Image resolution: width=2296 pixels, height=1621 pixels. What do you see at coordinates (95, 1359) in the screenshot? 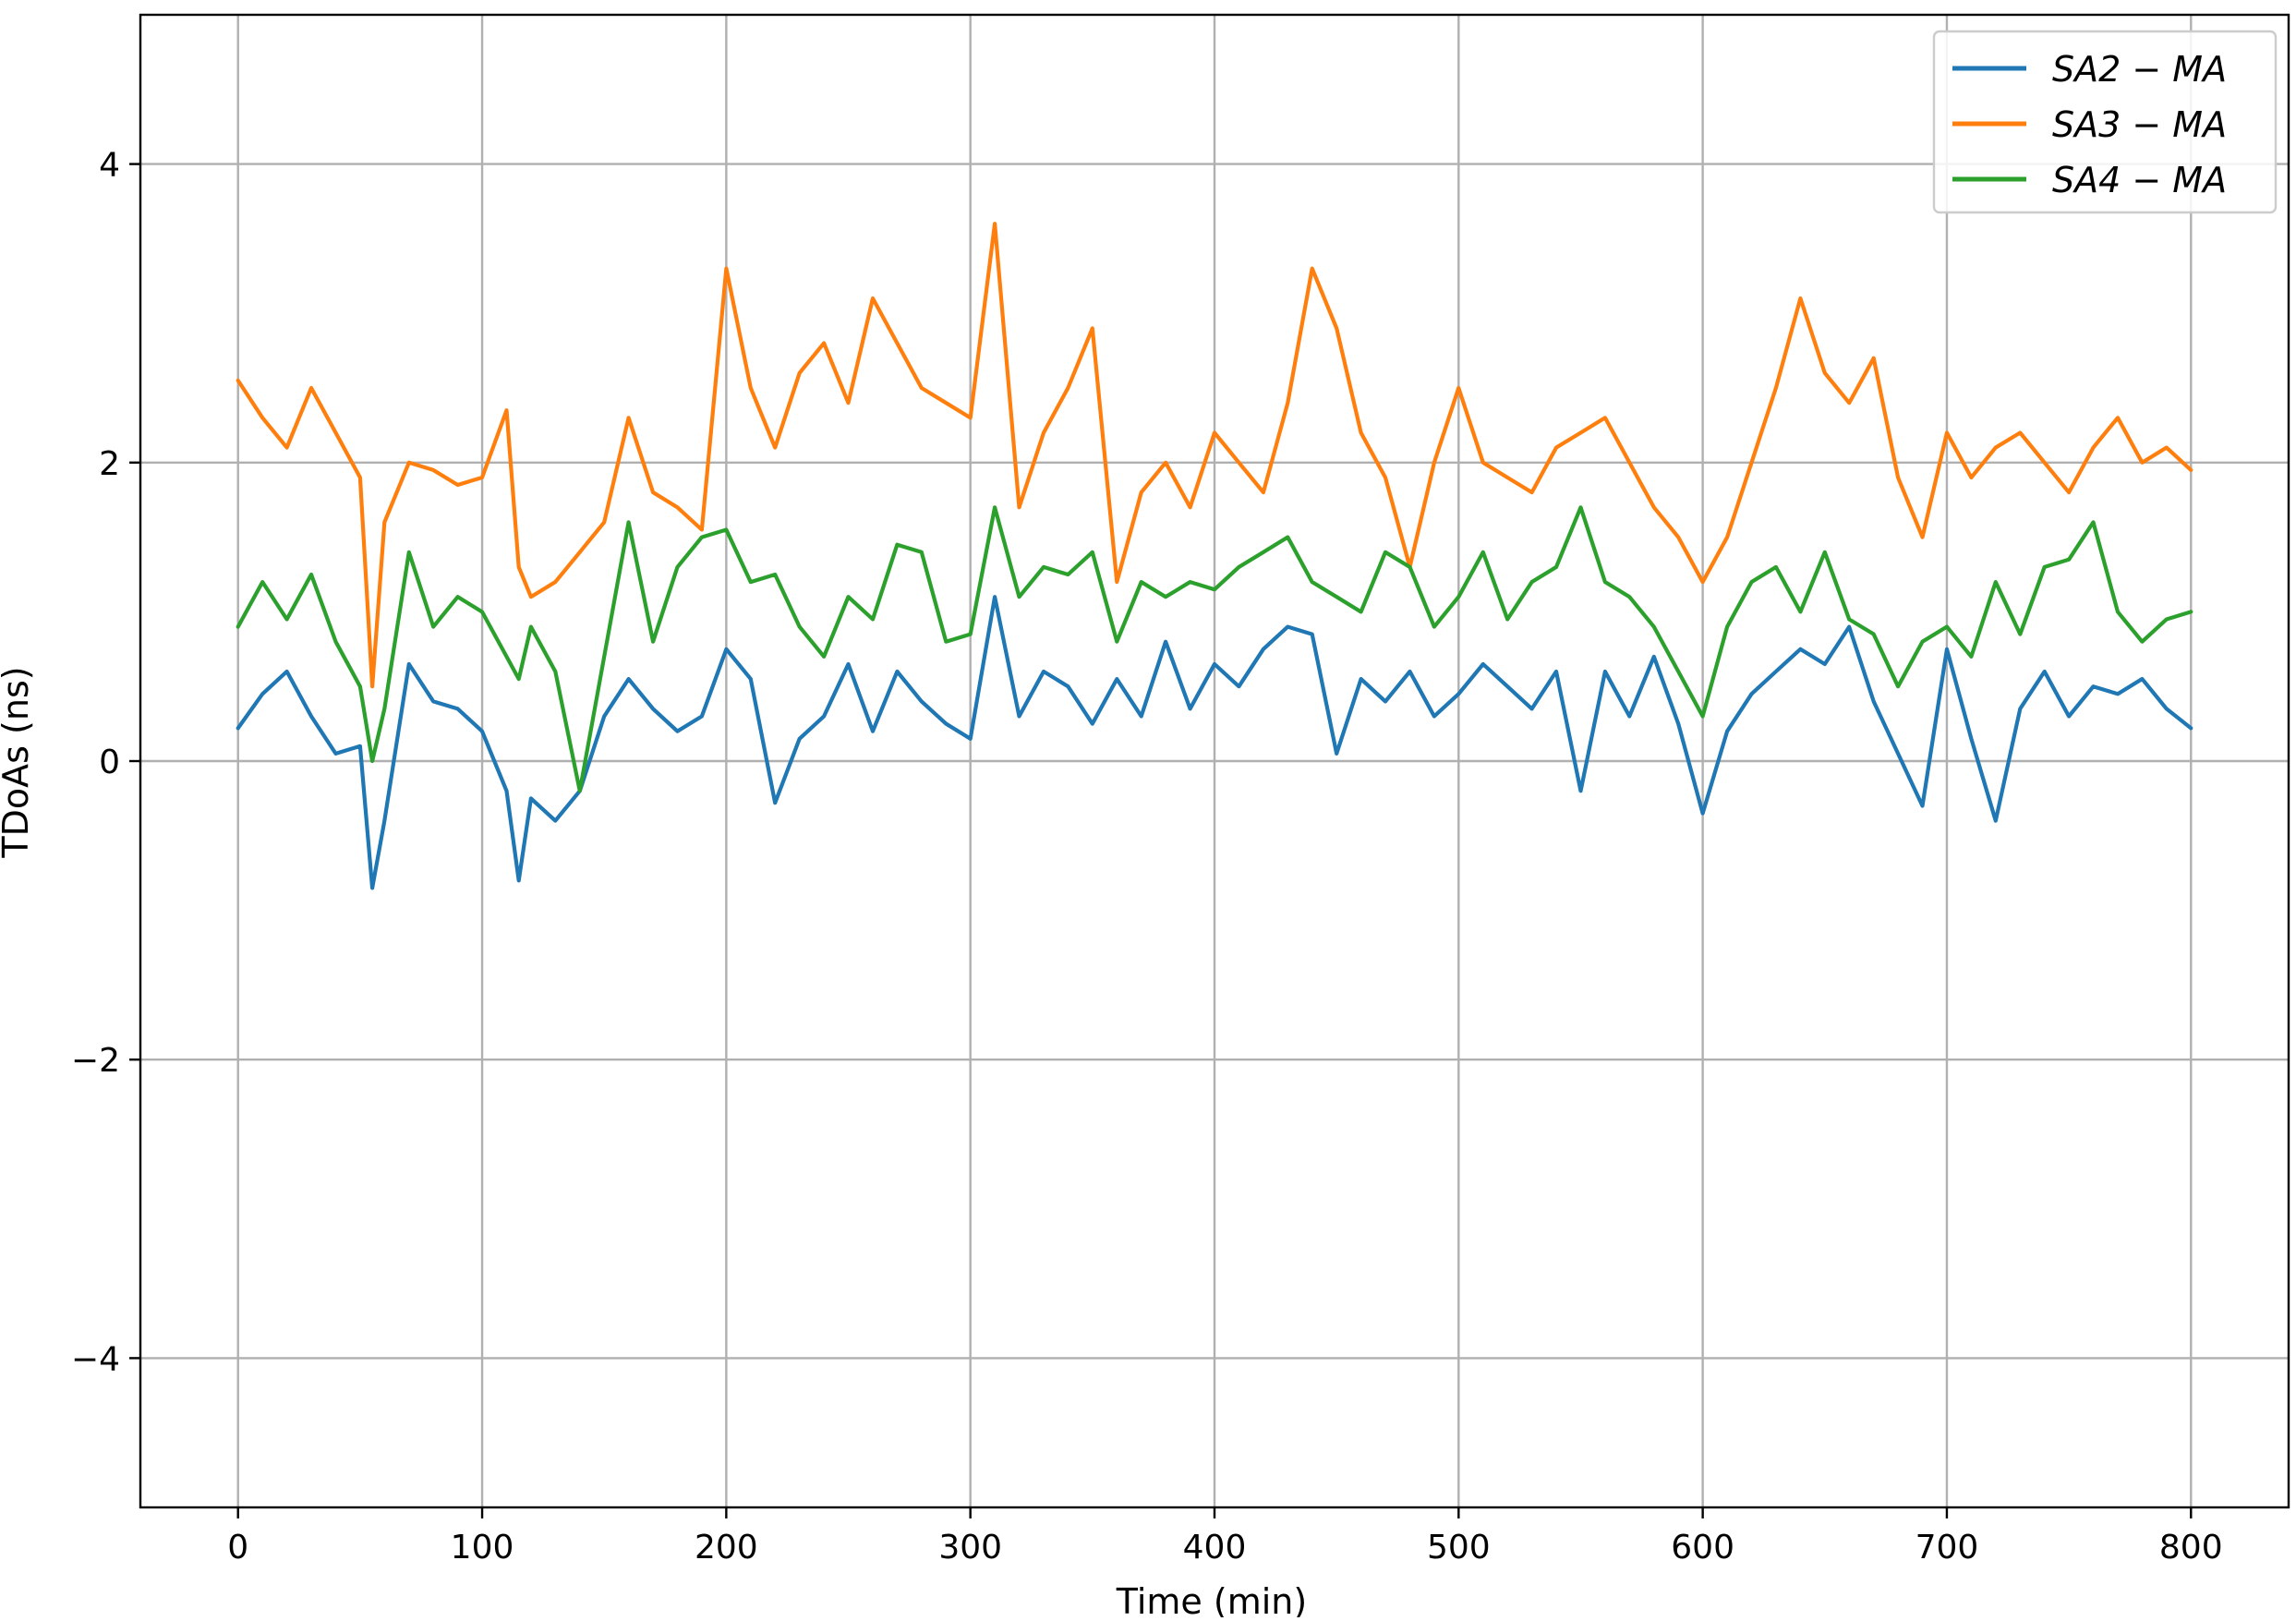
I see `y-tick-label: −4` at bounding box center [95, 1359].